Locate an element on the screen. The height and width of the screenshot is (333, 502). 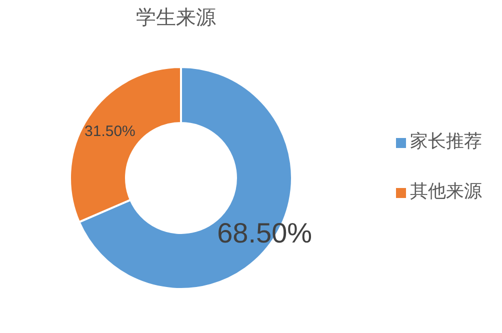
data-label: 31.50% is located at coordinates (110, 131).